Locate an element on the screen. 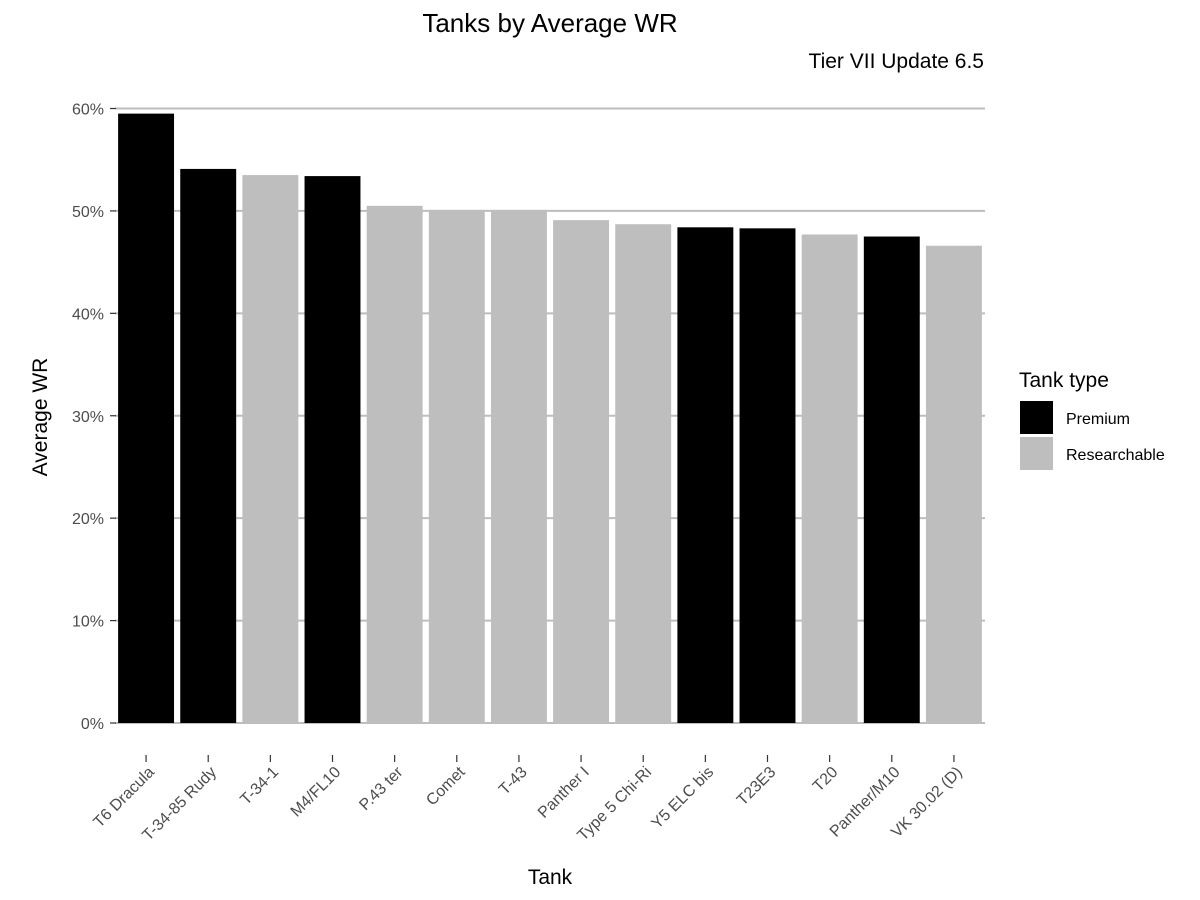 The image size is (1200, 900). x-axis-title: Tank is located at coordinates (550, 877).